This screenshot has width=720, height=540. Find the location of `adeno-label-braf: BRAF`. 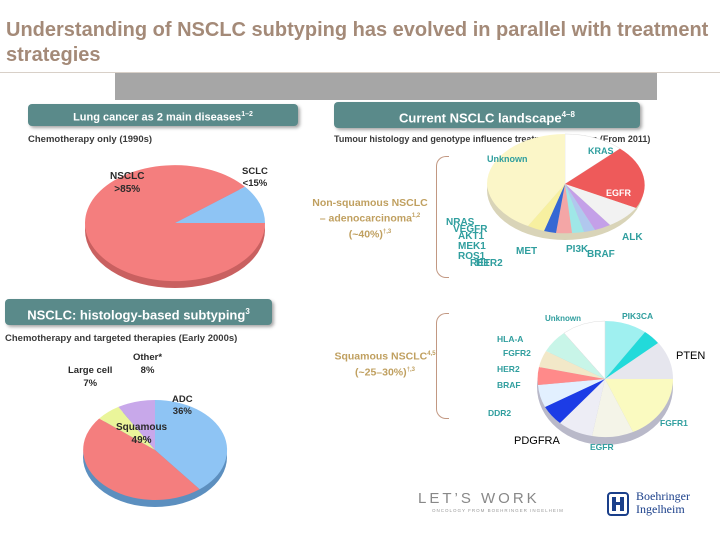

adeno-label-braf: BRAF is located at coordinates (601, 254).